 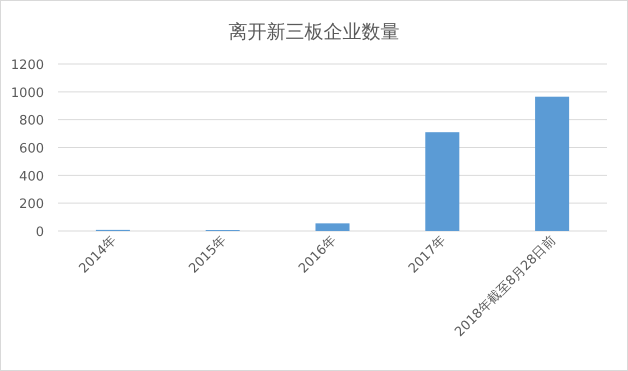 I want to click on y-tick-label: 200, so click(x=31, y=204).